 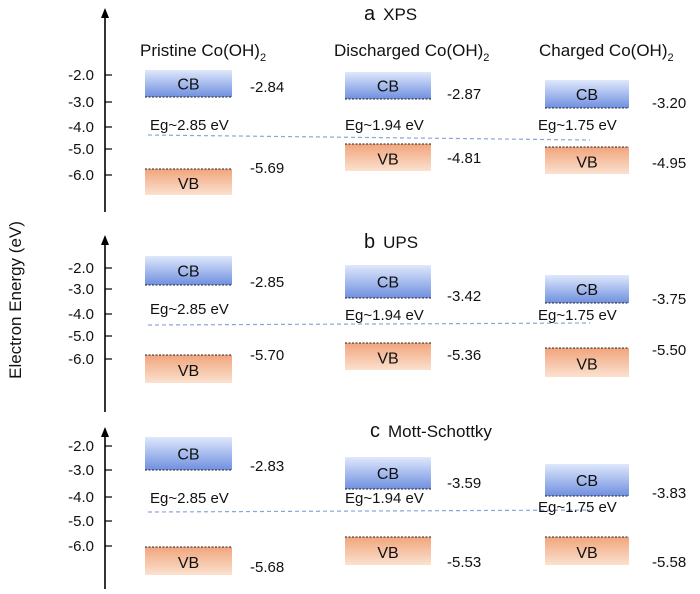 I want to click on y-axis-label: Electron Energy (eV), so click(x=15, y=300).